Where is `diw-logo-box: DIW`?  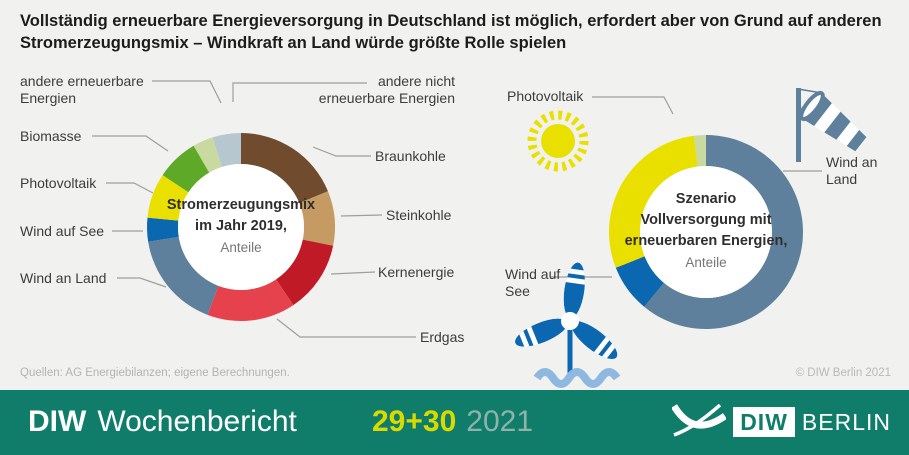
diw-logo-box: DIW is located at coordinates (764, 422).